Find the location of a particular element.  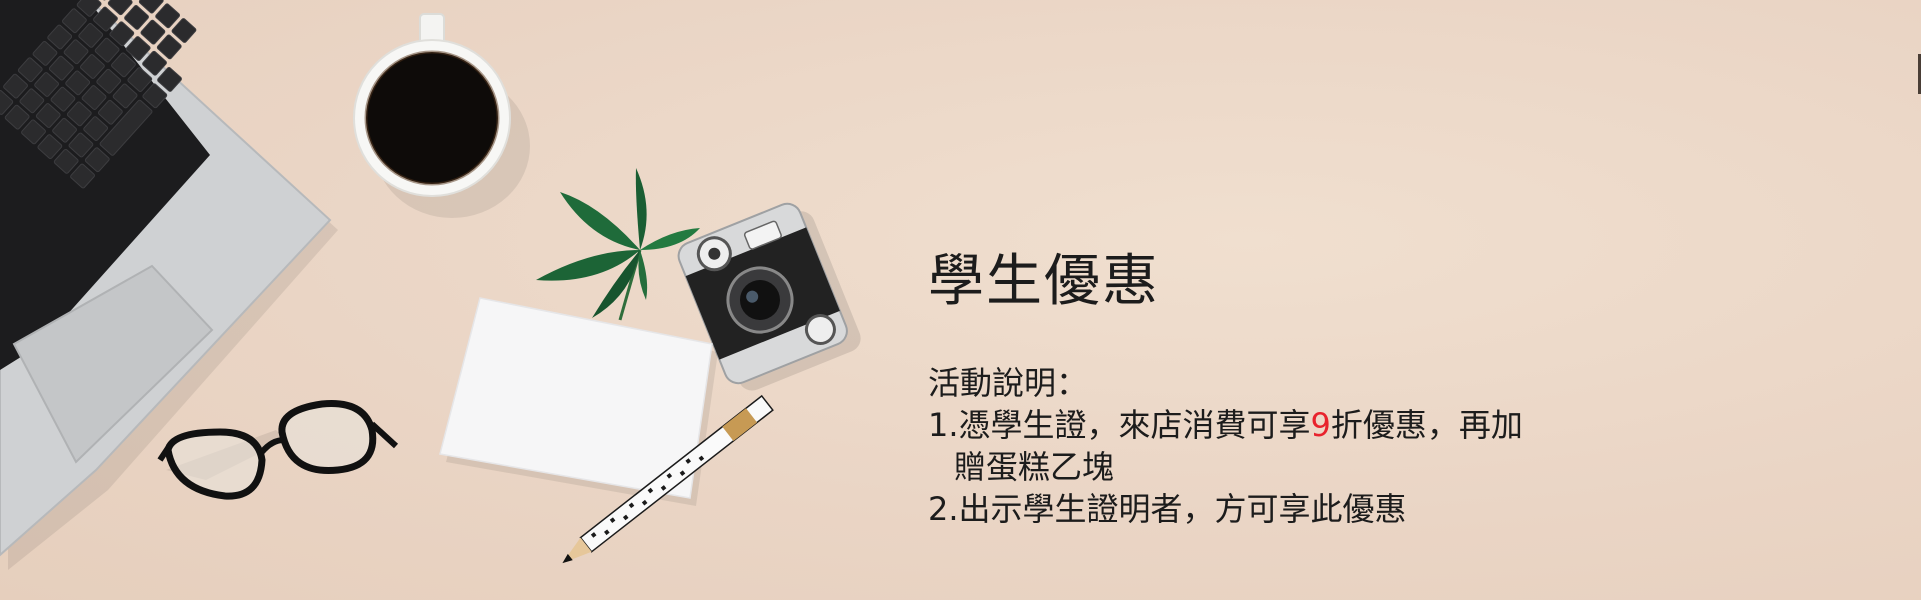

blank-card-illustration is located at coordinates (578, 401).